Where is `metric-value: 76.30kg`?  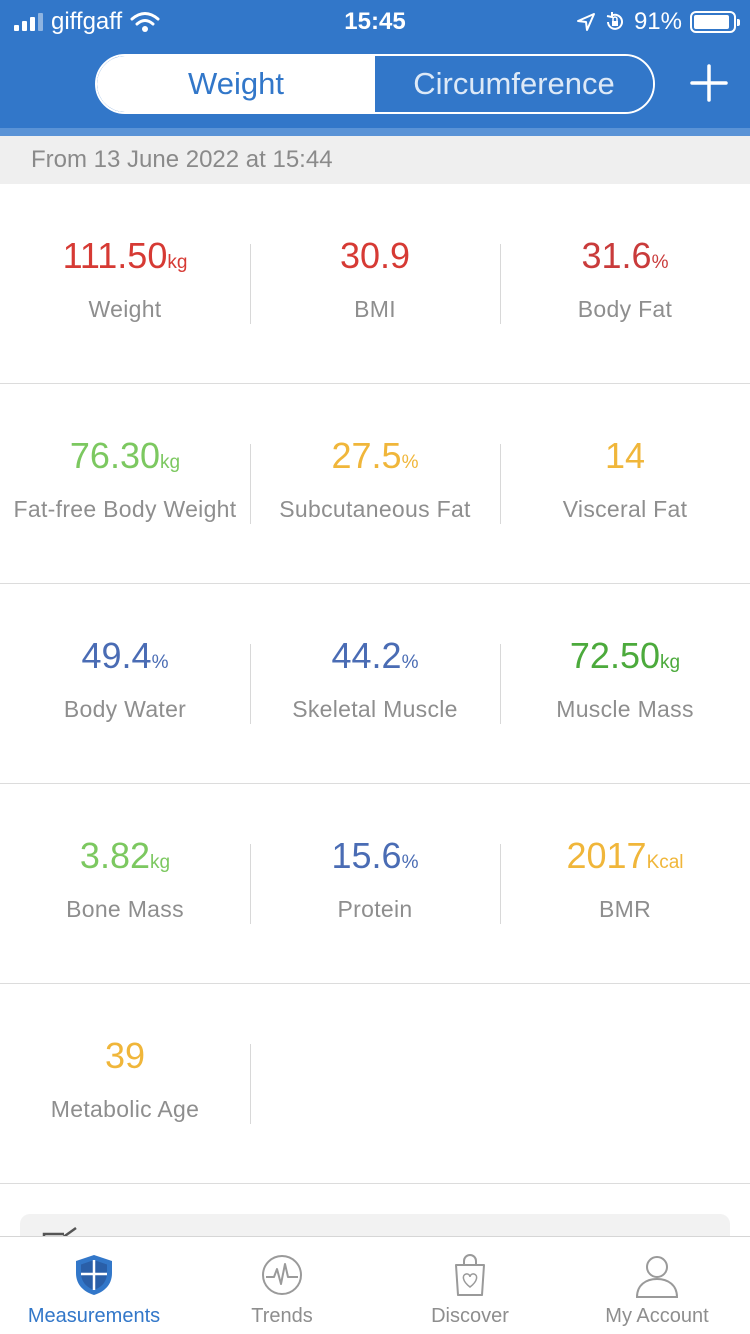 metric-value: 76.30kg is located at coordinates (125, 459).